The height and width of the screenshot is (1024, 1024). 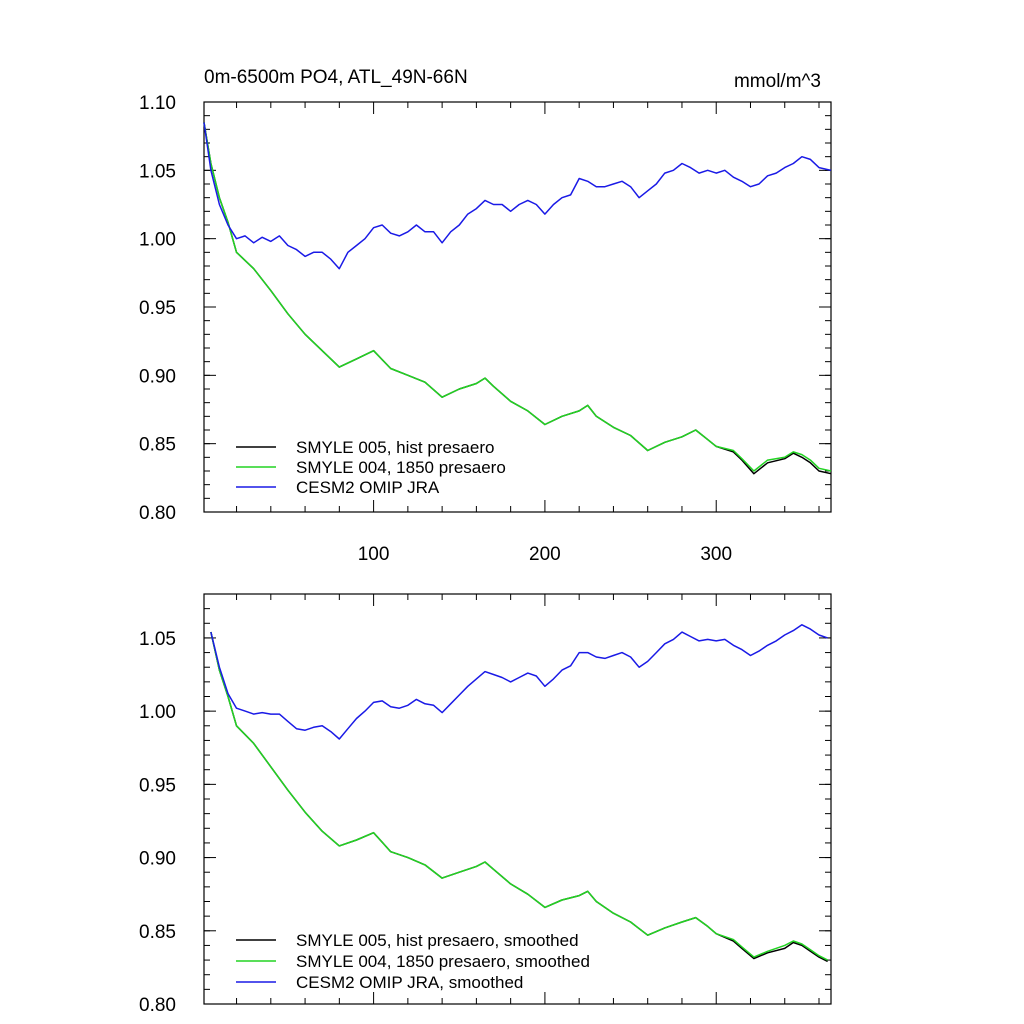 What do you see at coordinates (716, 554) in the screenshot?
I see `x-tick-label: 300` at bounding box center [716, 554].